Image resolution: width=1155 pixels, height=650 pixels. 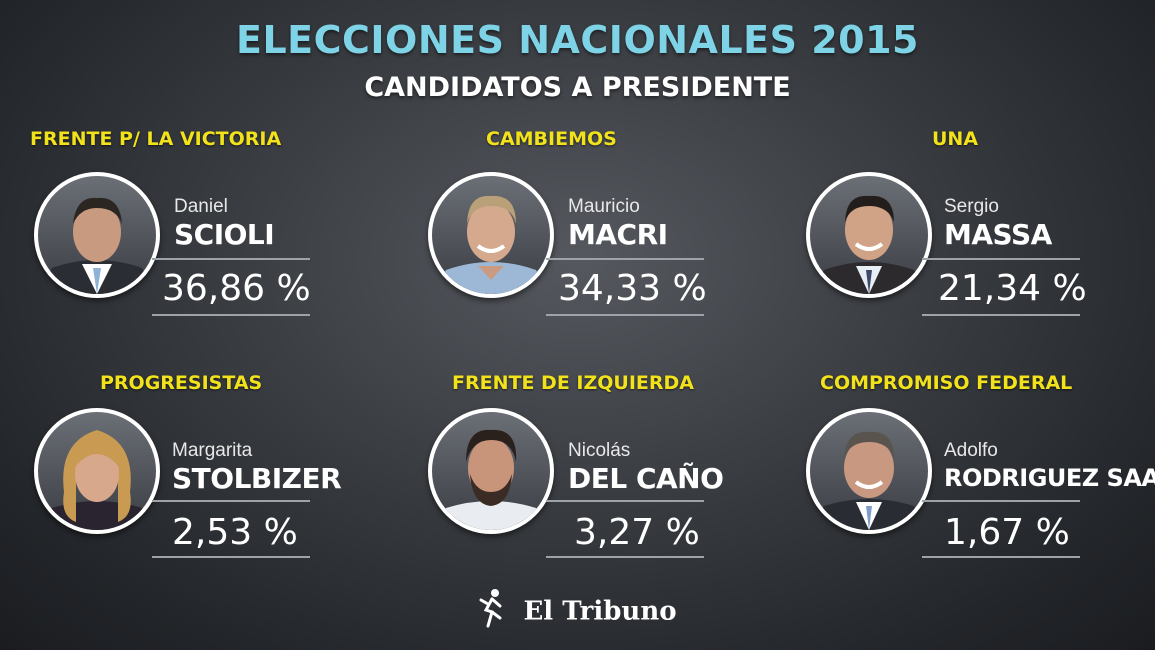 What do you see at coordinates (618, 234) in the screenshot?
I see `candidate-last-name: MACRI` at bounding box center [618, 234].